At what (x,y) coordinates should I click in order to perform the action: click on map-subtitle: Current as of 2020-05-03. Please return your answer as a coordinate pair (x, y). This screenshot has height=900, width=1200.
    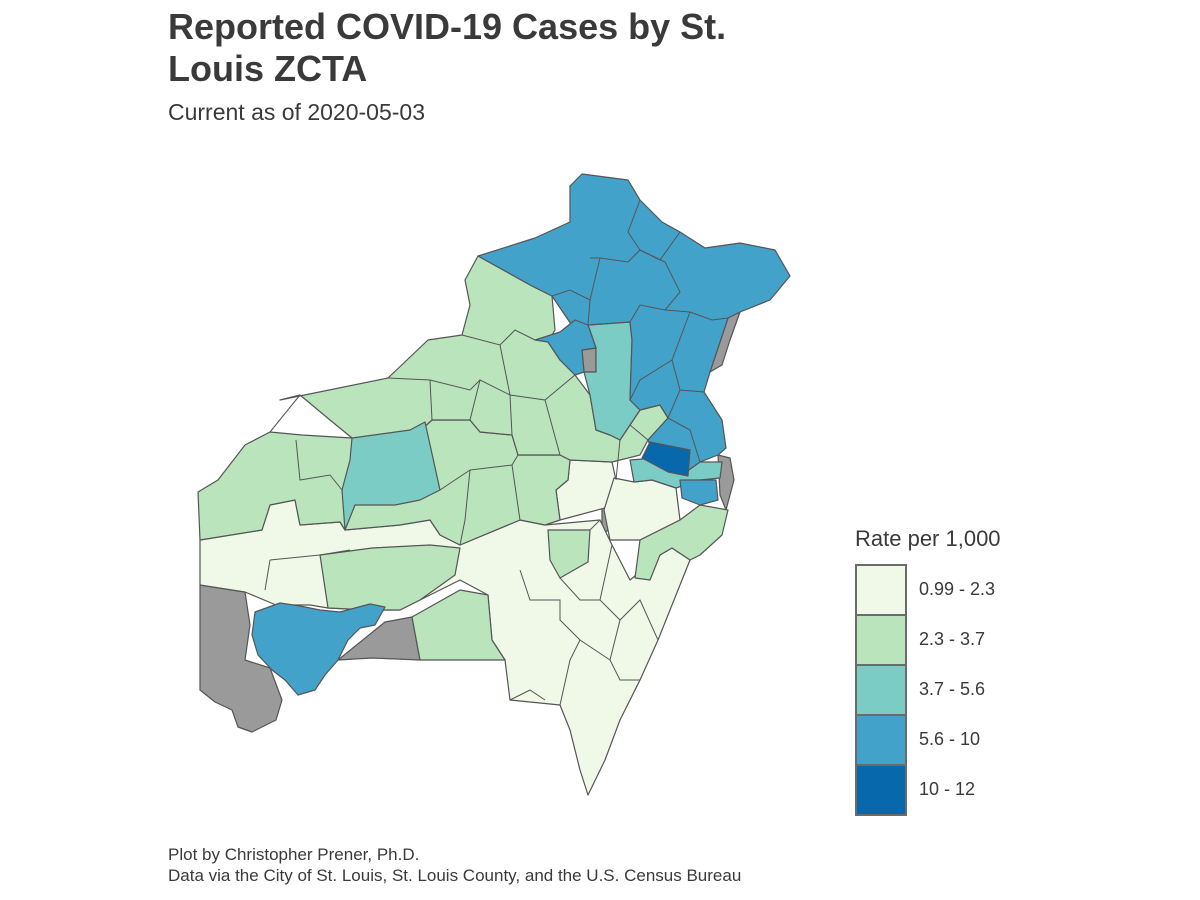
    Looking at the image, I should click on (296, 112).